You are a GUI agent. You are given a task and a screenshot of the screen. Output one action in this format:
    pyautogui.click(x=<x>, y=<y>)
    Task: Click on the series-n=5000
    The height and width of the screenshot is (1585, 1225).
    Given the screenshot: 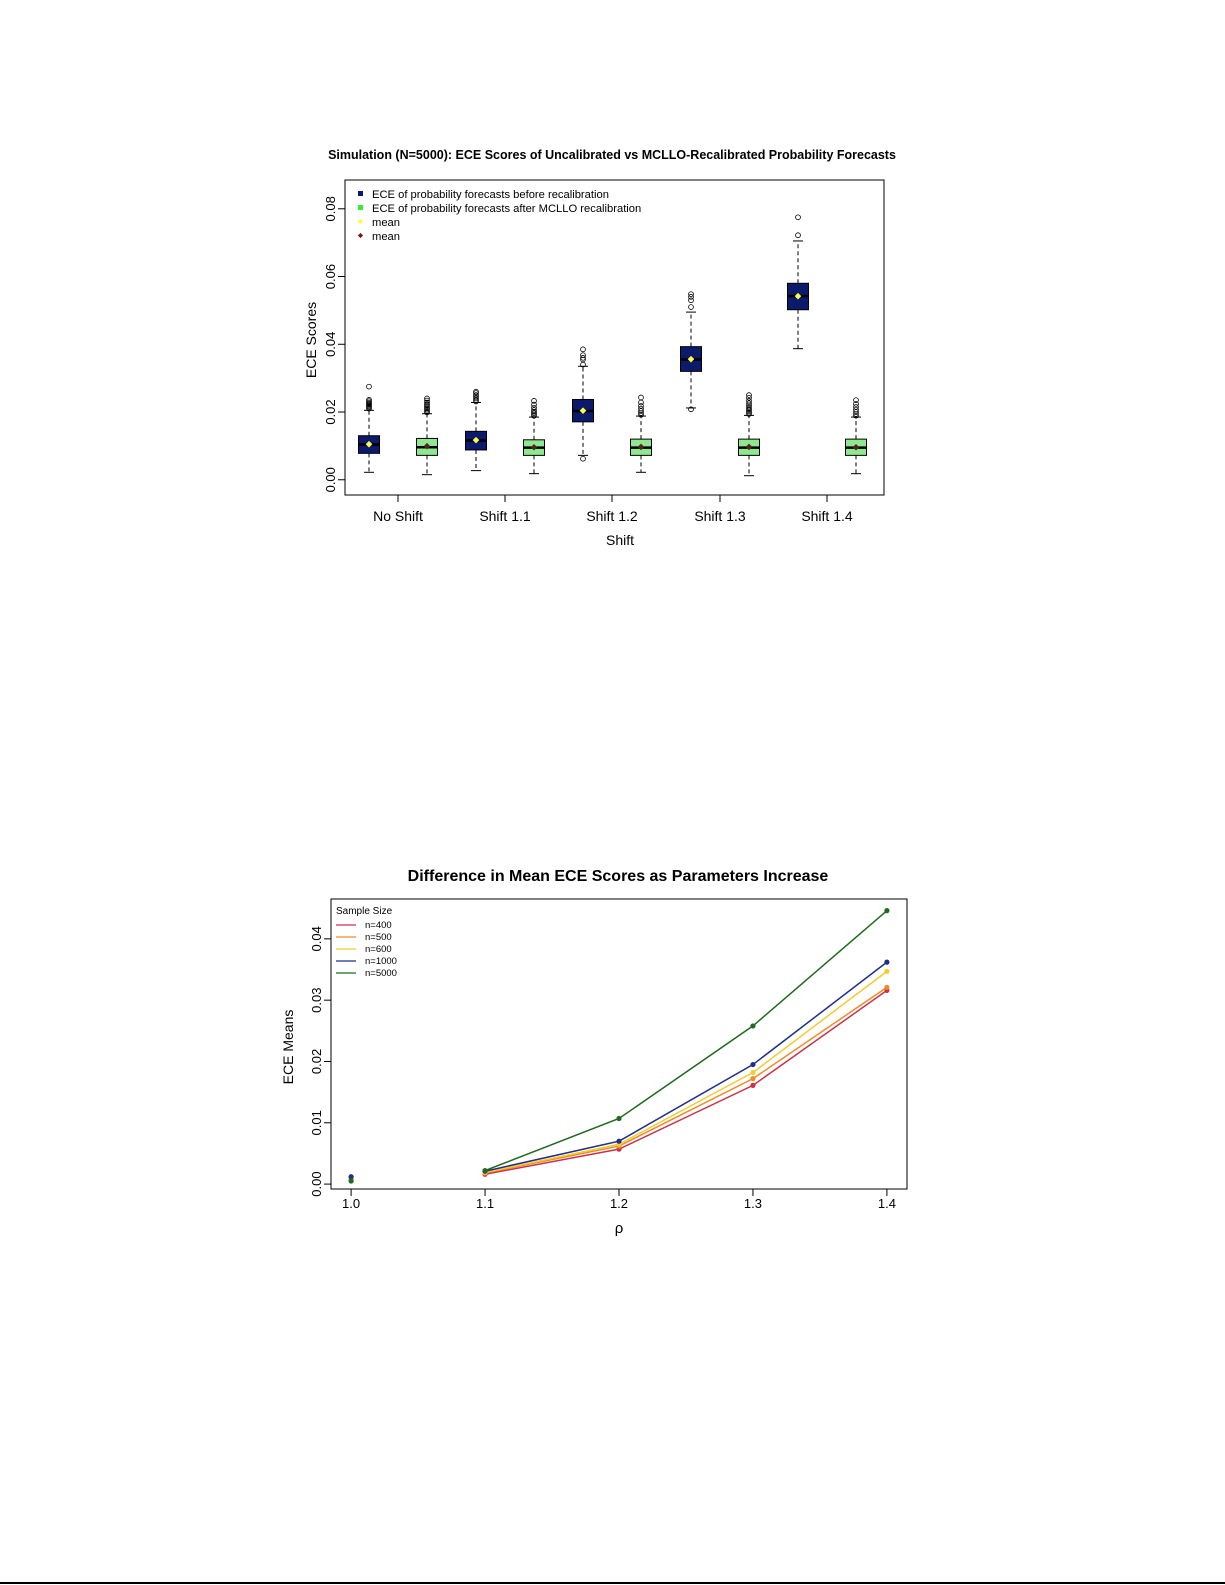 What is the action you would take?
    pyautogui.click(x=619, y=1046)
    